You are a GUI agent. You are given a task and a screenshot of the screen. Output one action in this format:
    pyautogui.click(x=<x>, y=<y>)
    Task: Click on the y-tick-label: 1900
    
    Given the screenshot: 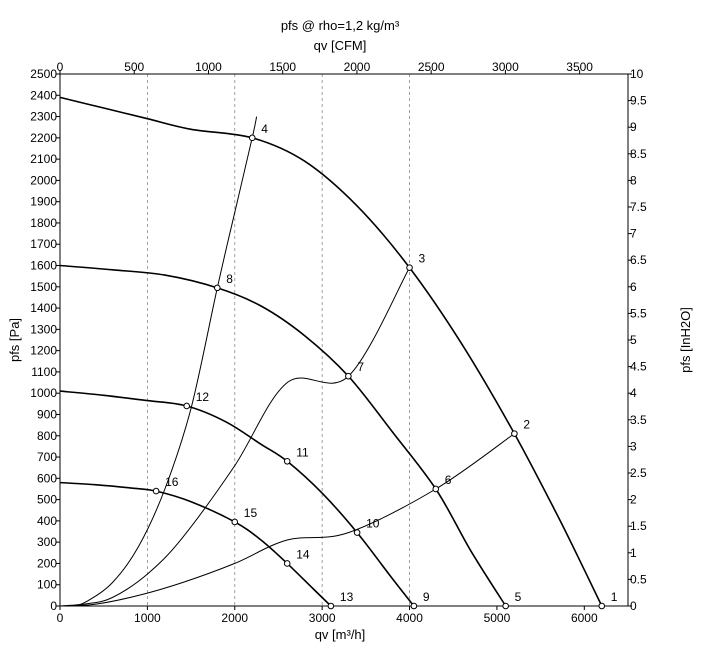 What is the action you would take?
    pyautogui.click(x=43, y=202)
    